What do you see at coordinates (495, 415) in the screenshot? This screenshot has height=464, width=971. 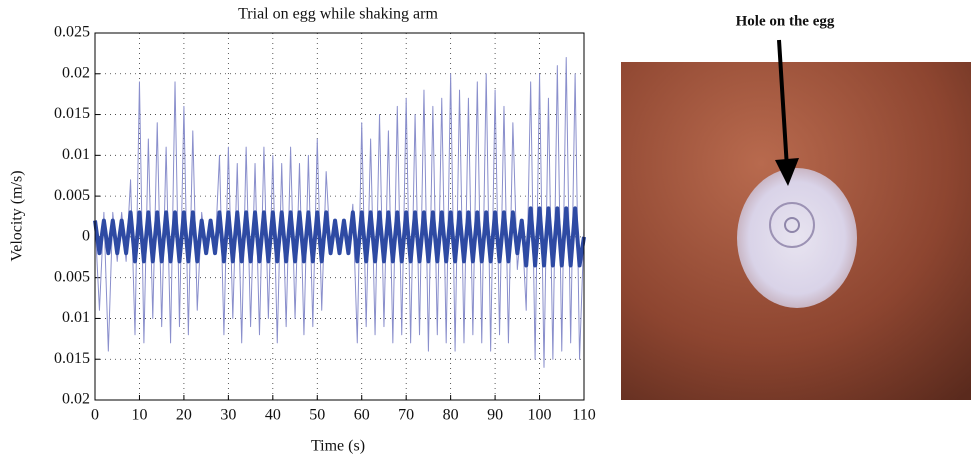 I see `x-tick-label: 90` at bounding box center [495, 415].